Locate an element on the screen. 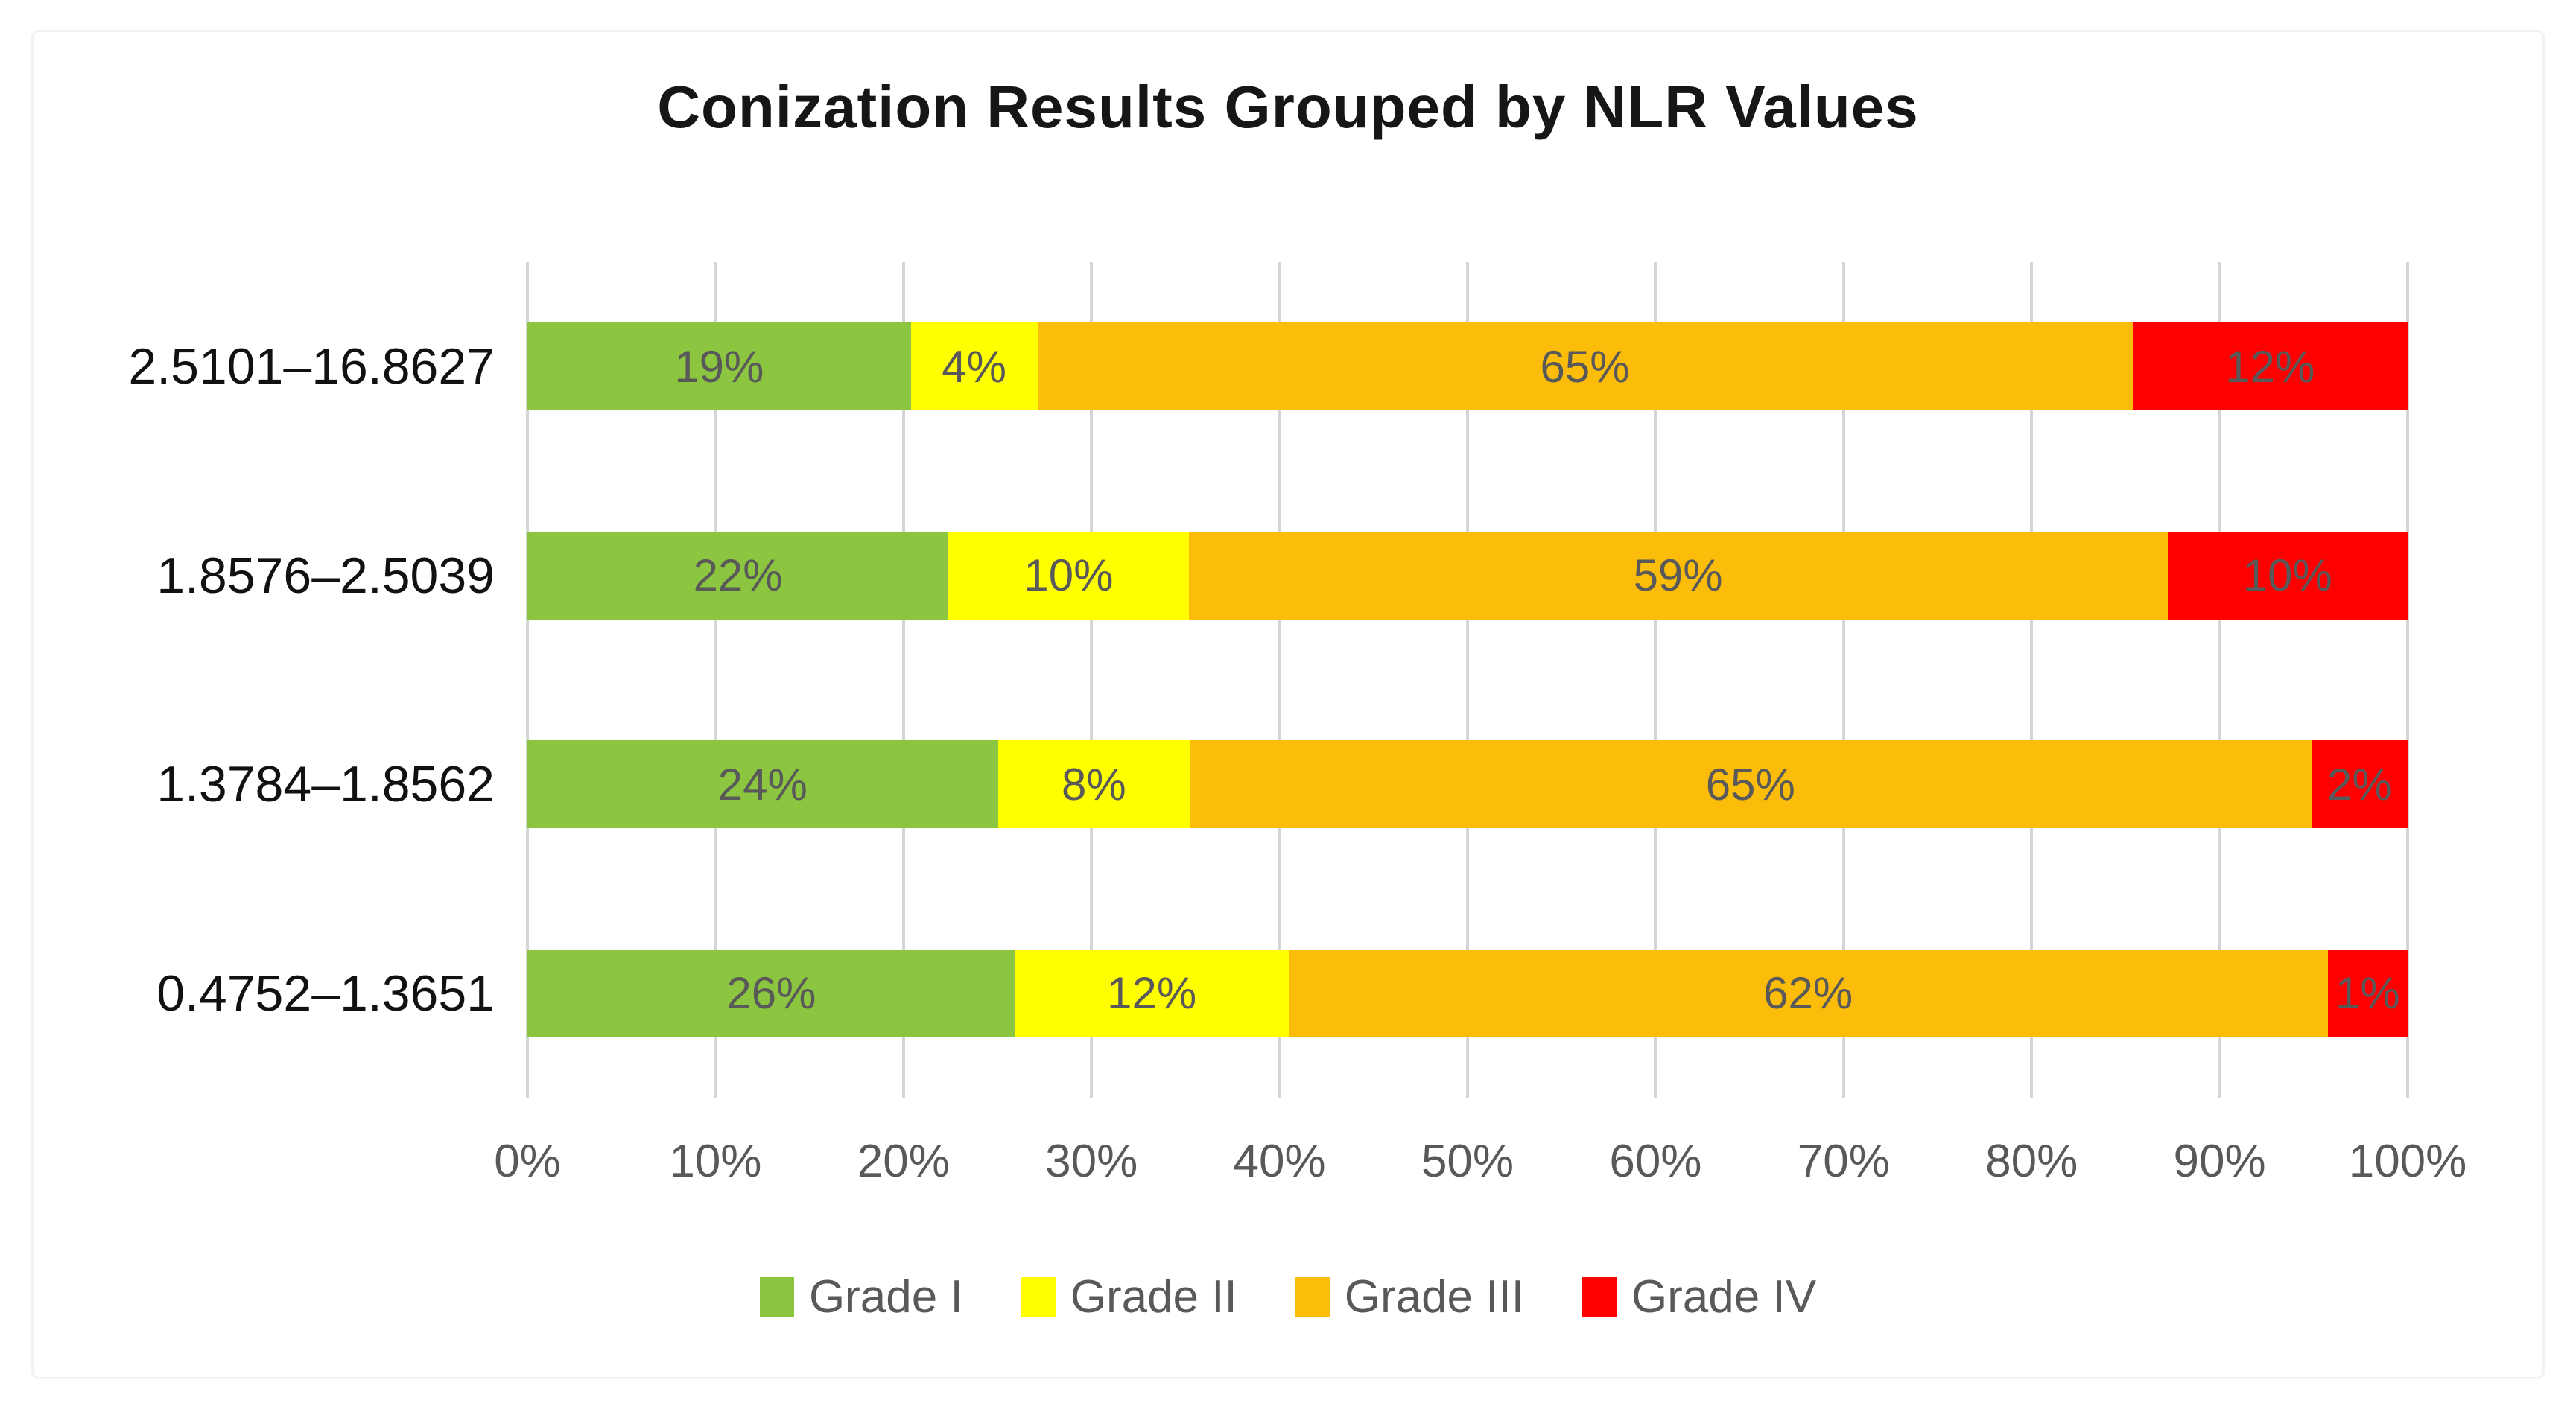 The width and height of the screenshot is (2576, 1409). data-label: 2% is located at coordinates (2359, 785).